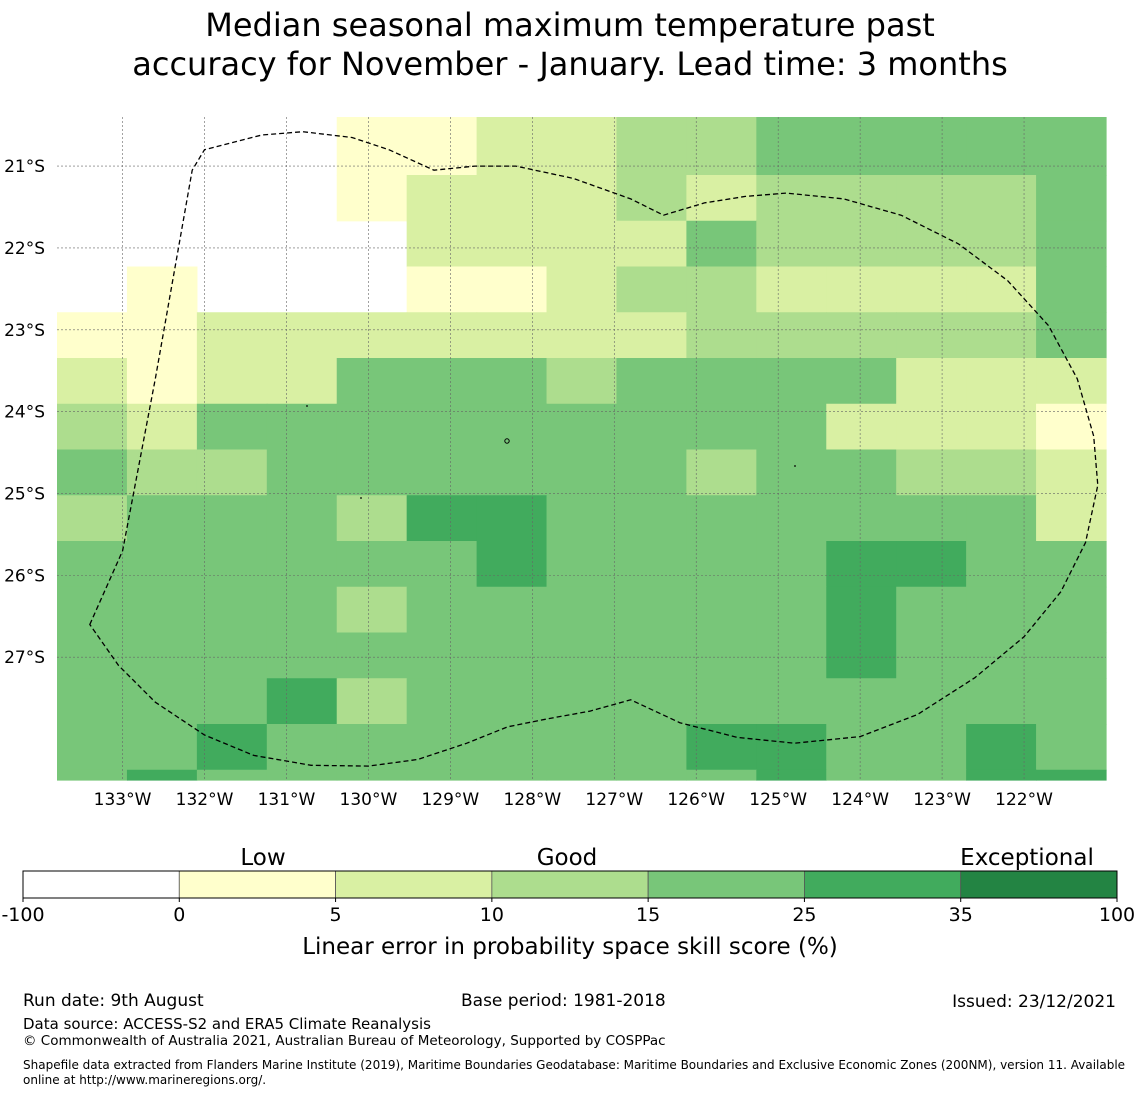  I want to click on colorbar-tick-label: 35, so click(961, 915).